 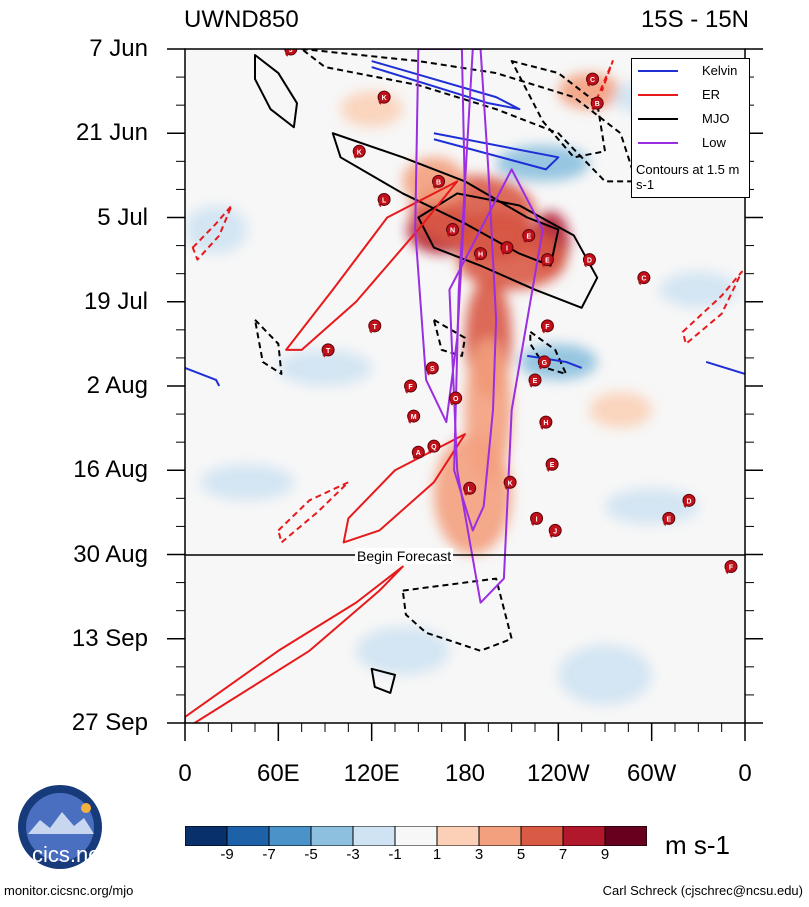 What do you see at coordinates (111, 133) in the screenshot?
I see `y-tick-label: 21 Jun` at bounding box center [111, 133].